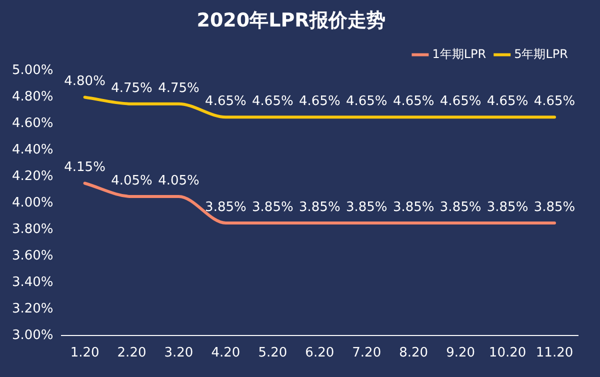 This screenshot has width=600, height=377. What do you see at coordinates (507, 353) in the screenshot?
I see `x-tick-label: 10.20` at bounding box center [507, 353].